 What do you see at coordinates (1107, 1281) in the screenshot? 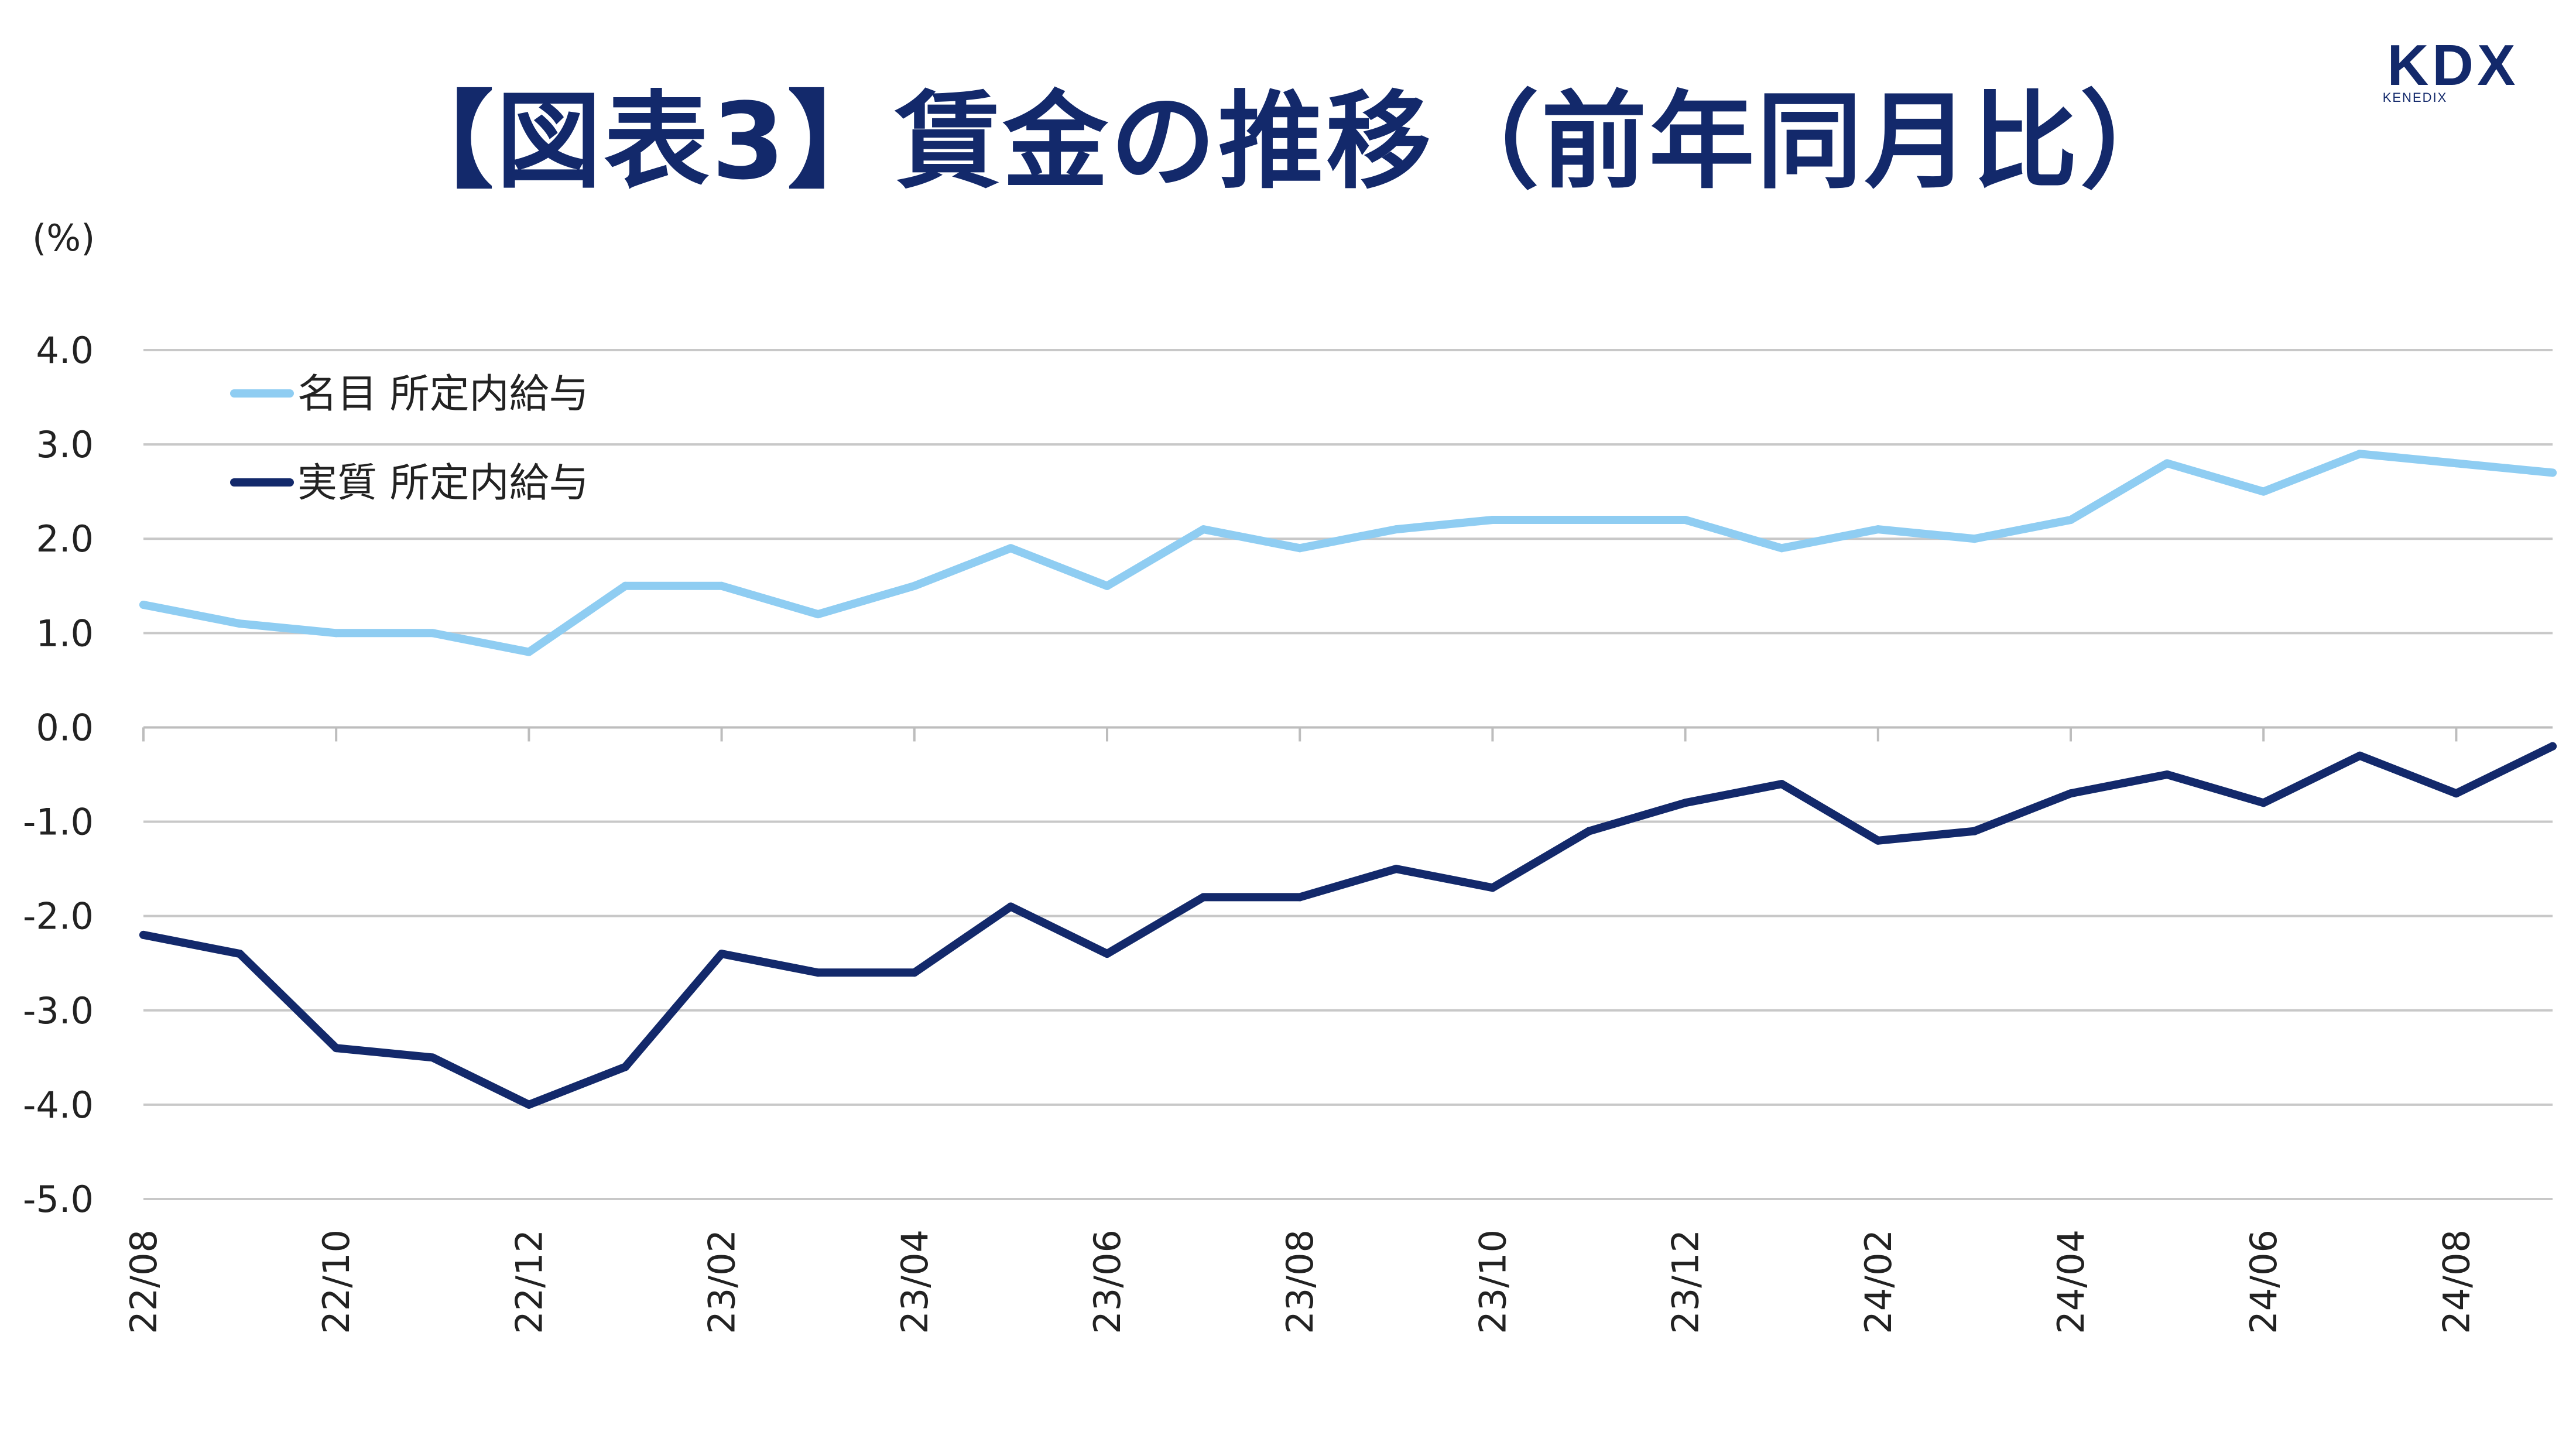
I see `x-tick-label: 23/06` at bounding box center [1107, 1281].